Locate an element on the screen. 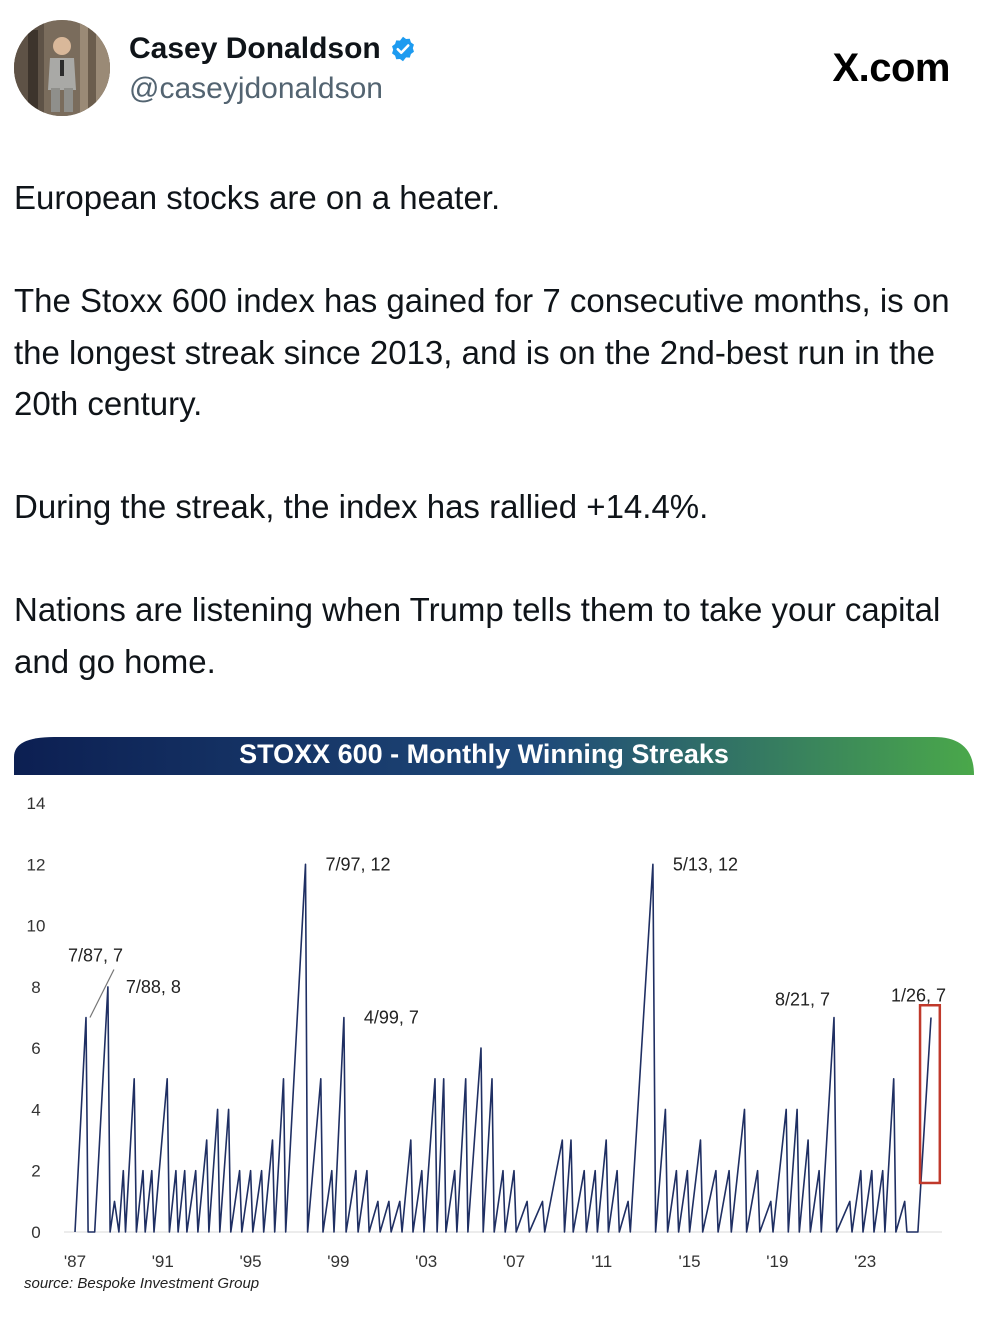  annotation-label: 1/26, 7 is located at coordinates (918, 996).